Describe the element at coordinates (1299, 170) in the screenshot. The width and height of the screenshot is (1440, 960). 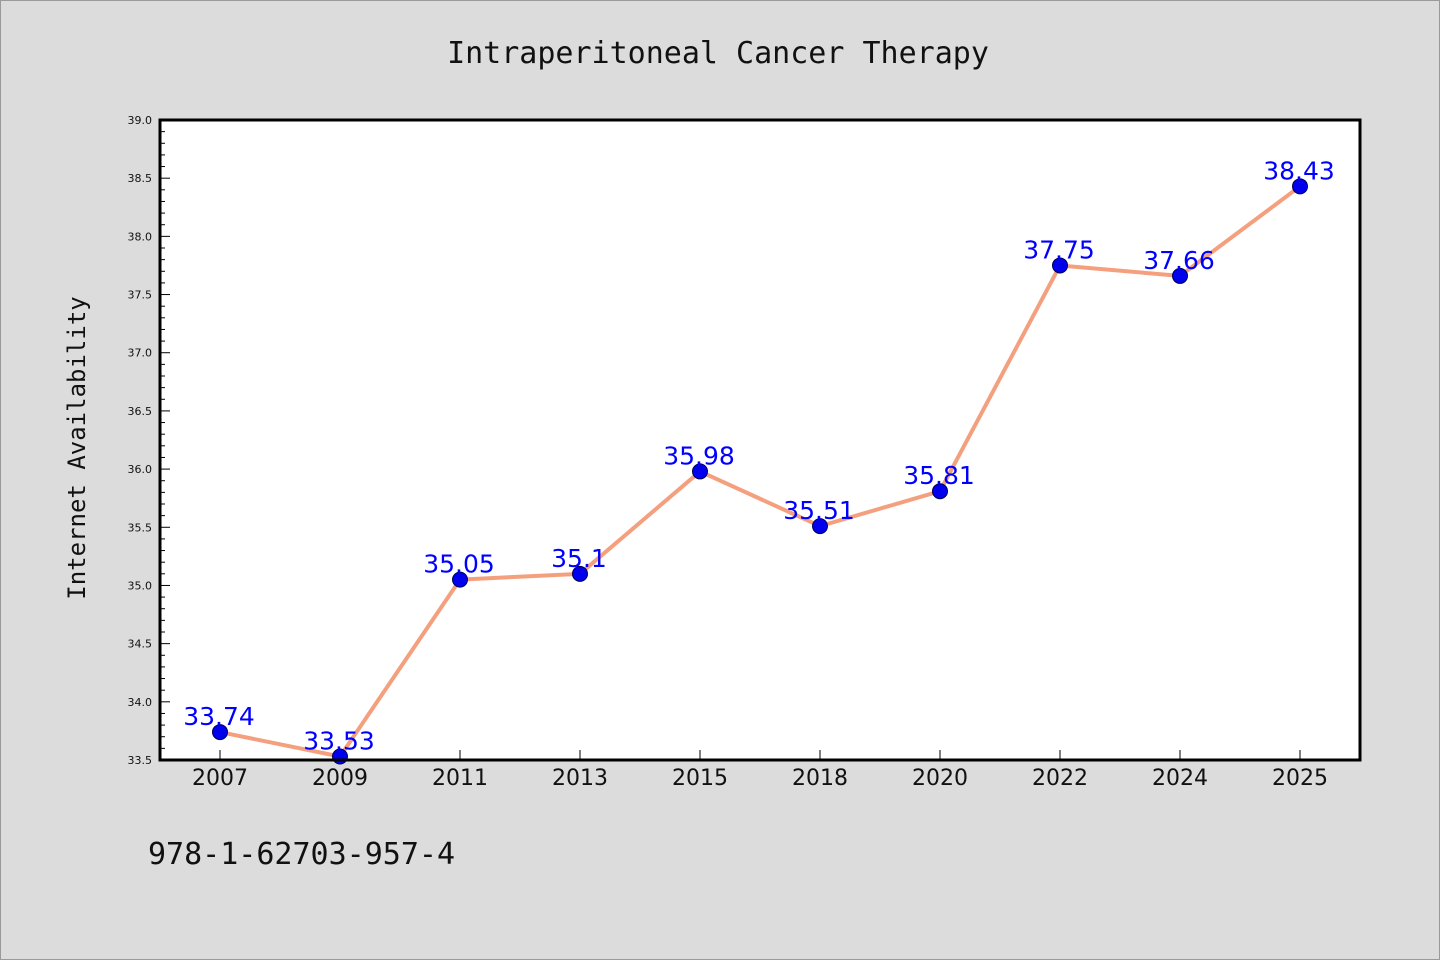
I see `data-label: 38.43` at that location.